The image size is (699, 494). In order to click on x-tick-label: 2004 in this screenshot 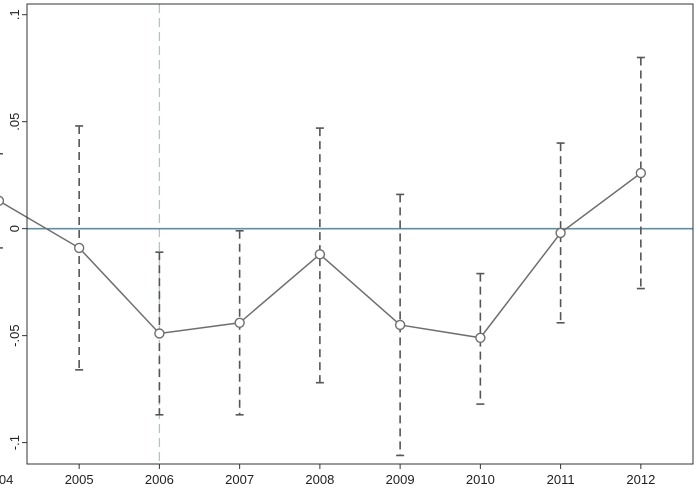, I will do `click(6, 479)`.